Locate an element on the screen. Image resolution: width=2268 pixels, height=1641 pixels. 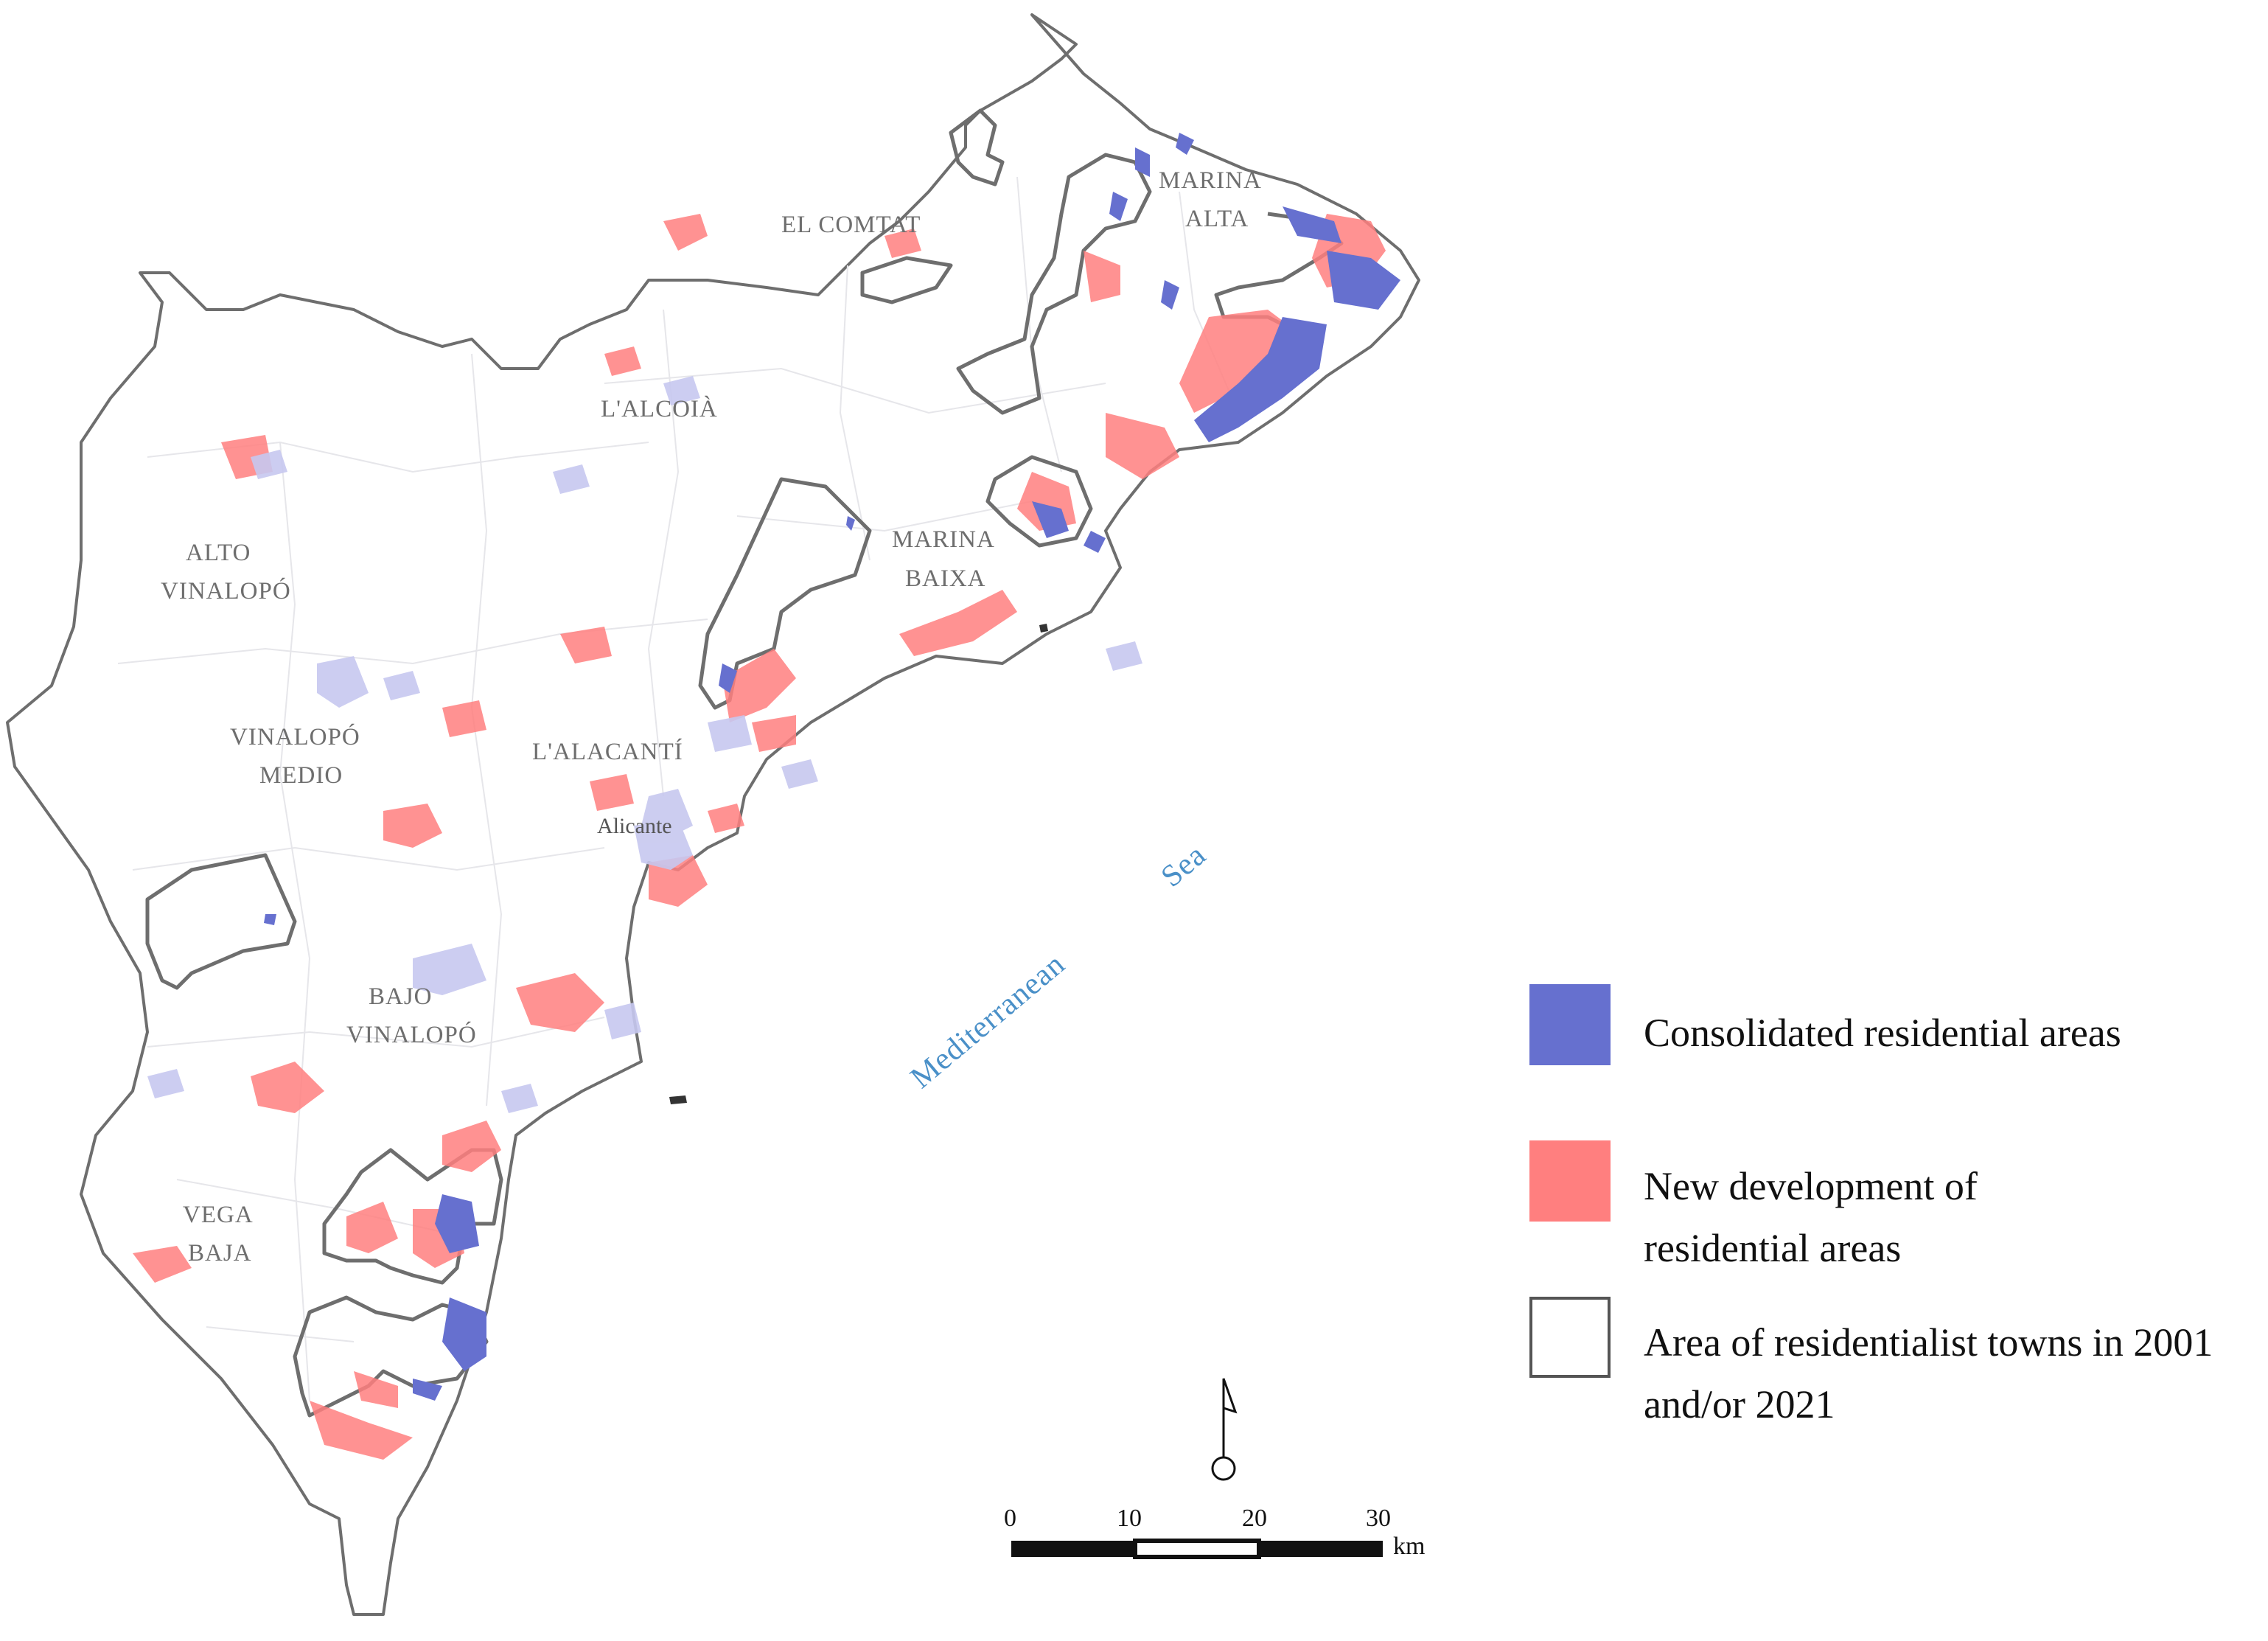
label-l-alacanti: L'ALACANTÍ is located at coordinates (607, 752).